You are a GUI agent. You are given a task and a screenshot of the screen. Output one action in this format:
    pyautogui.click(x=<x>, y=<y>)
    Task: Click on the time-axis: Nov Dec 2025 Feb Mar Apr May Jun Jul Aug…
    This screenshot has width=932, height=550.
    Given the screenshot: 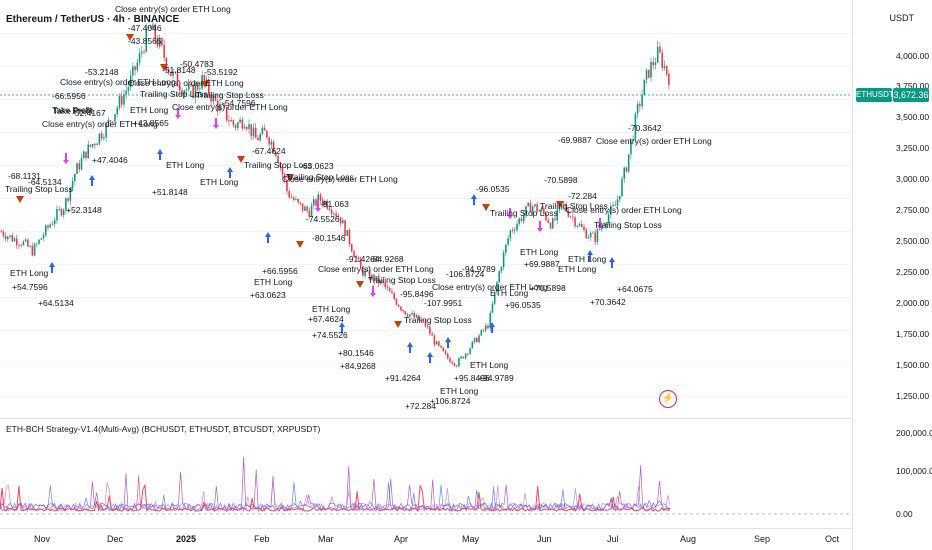 What is the action you would take?
    pyautogui.click(x=426, y=539)
    